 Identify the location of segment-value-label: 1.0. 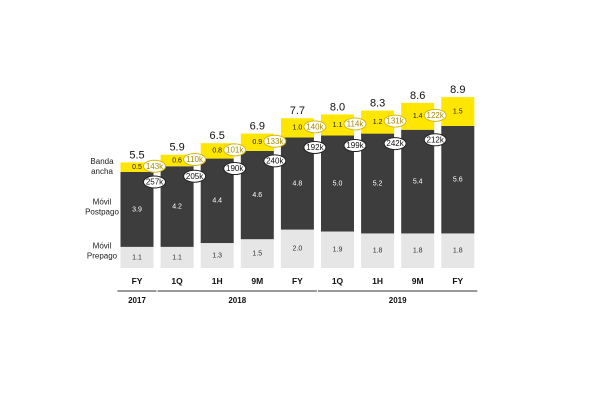
(298, 128).